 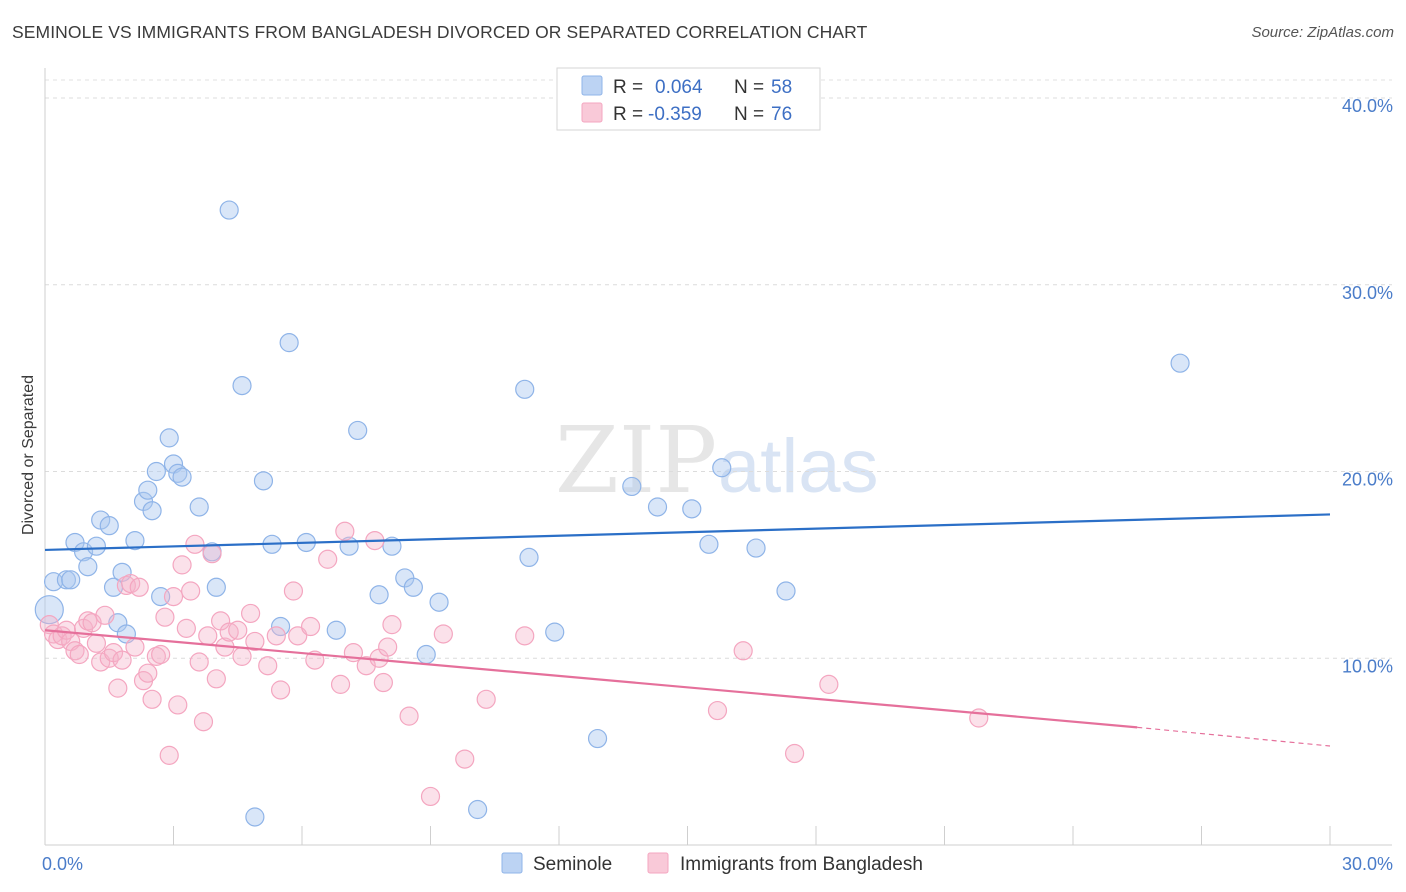 I want to click on x-tick-labels: 0.0% 30.0%, so click(x=717, y=864).